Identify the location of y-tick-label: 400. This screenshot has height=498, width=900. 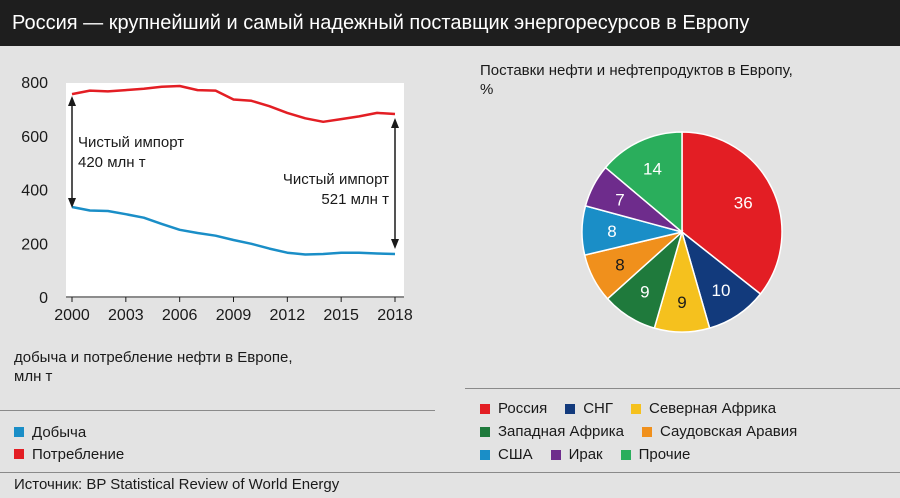
(34, 191).